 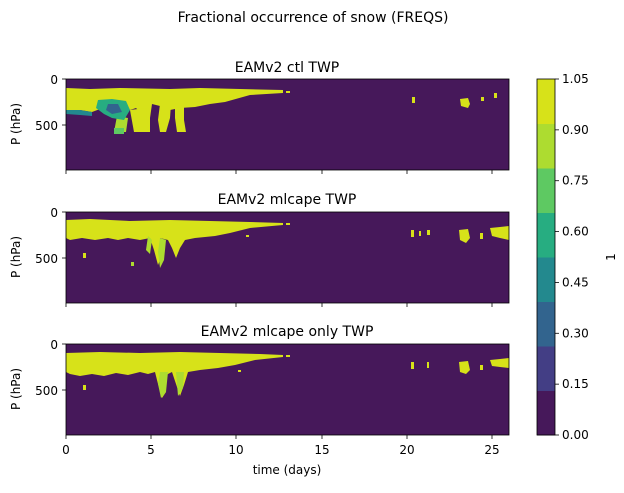 I want to click on colorbar-tick-label: 0.30, so click(x=575, y=333).